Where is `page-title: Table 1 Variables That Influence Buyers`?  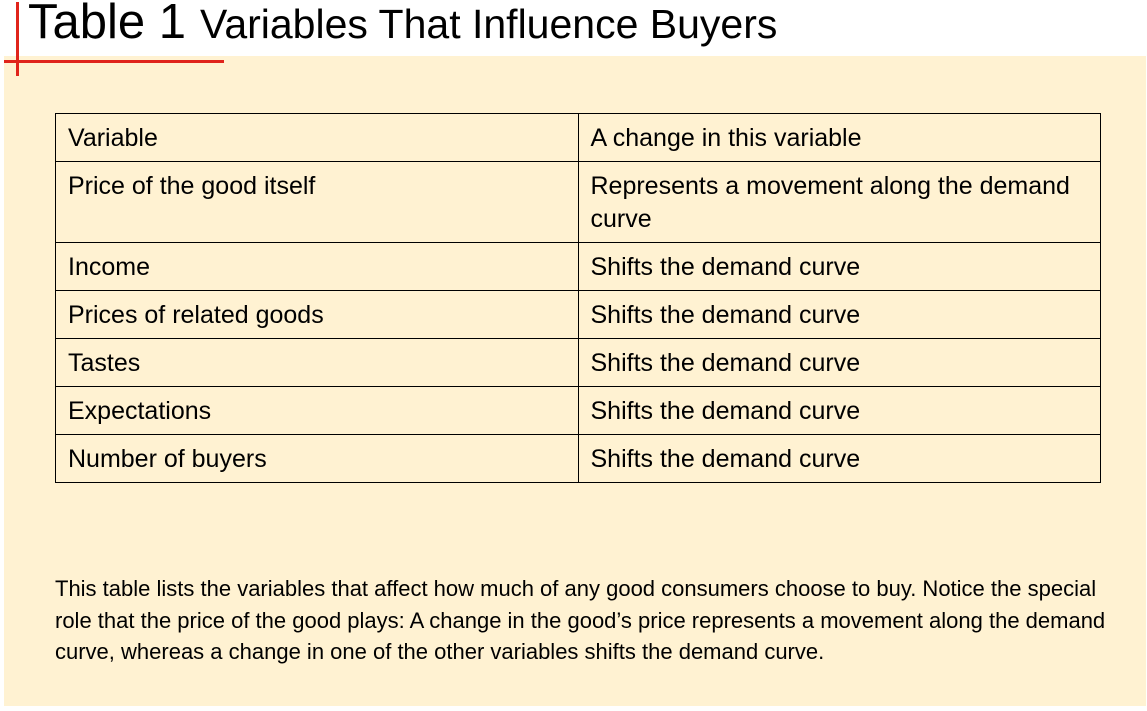
page-title: Table 1 Variables That Influence Buyers is located at coordinates (402, 23).